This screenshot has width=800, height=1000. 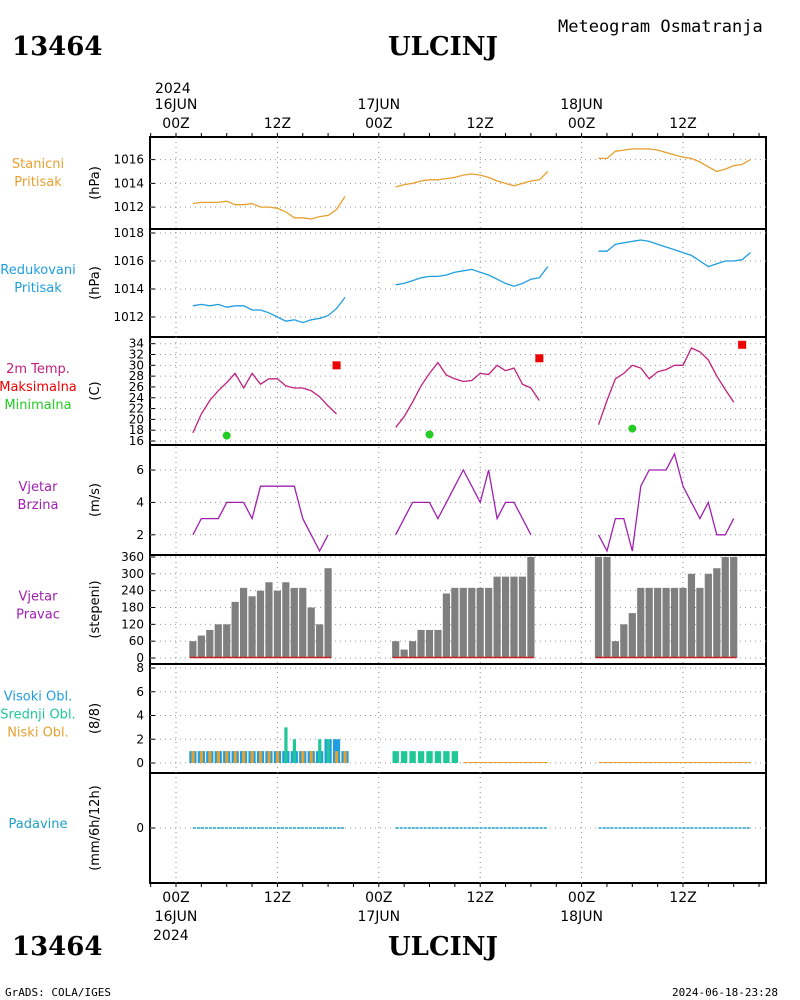 What do you see at coordinates (132, 624) in the screenshot?
I see `y-tick-label: 120` at bounding box center [132, 624].